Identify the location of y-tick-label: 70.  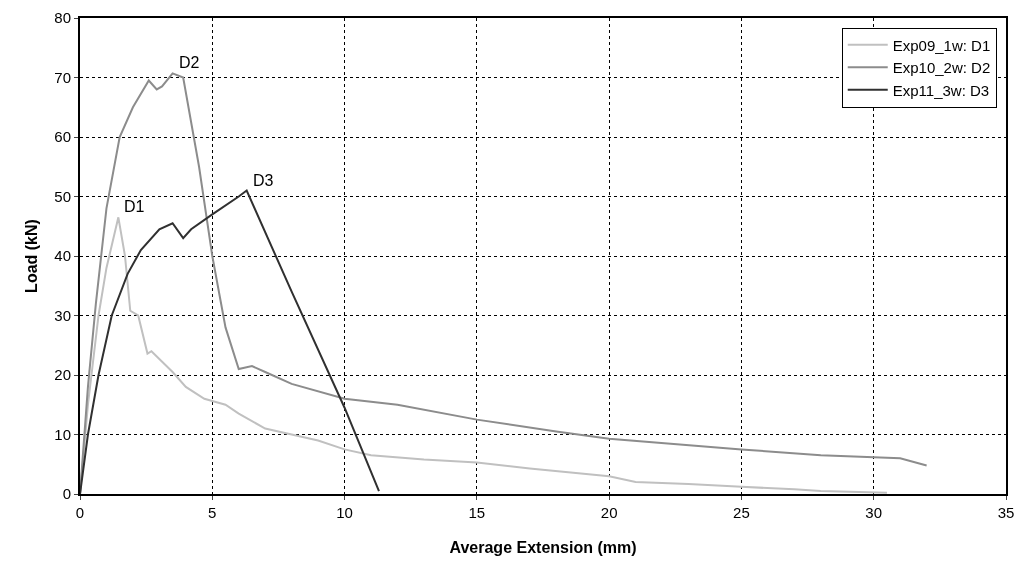
(62, 77).